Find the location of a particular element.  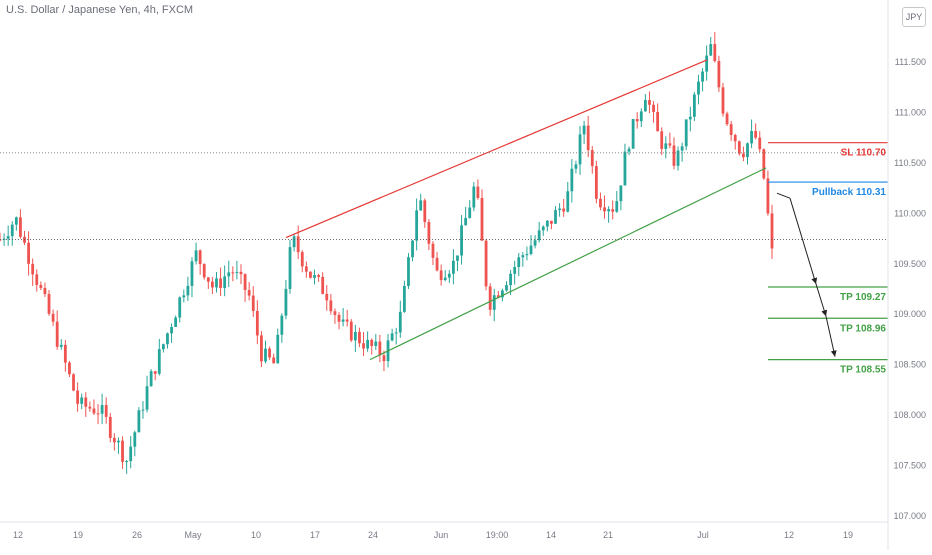

tp3-text: TP 108.55 is located at coordinates (863, 370).